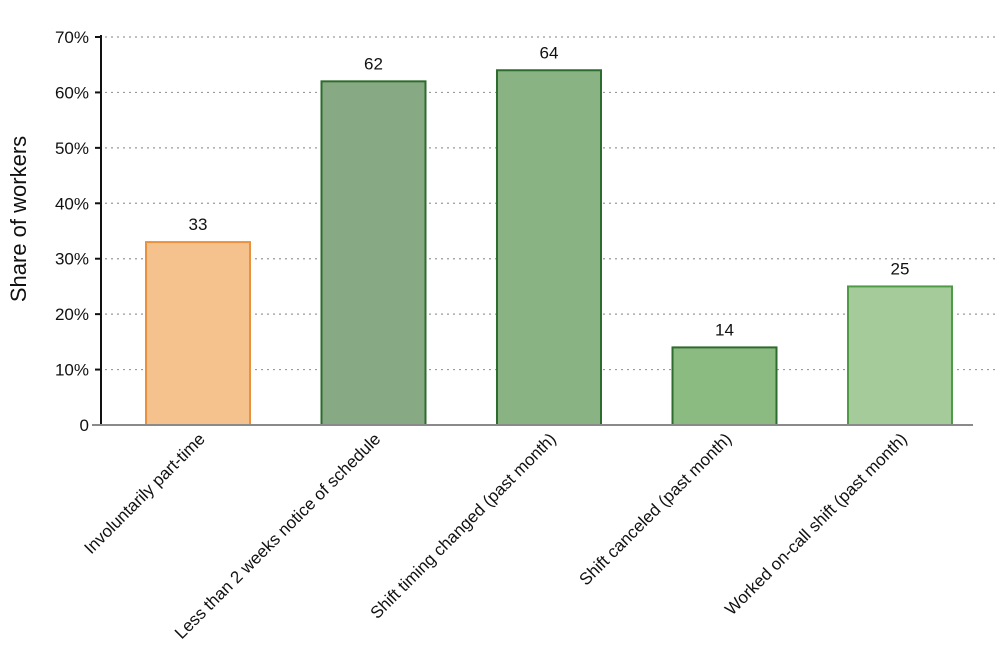 The image size is (1000, 662). Describe the element at coordinates (198, 224) in the screenshot. I see `bar-value-label: 33` at that location.